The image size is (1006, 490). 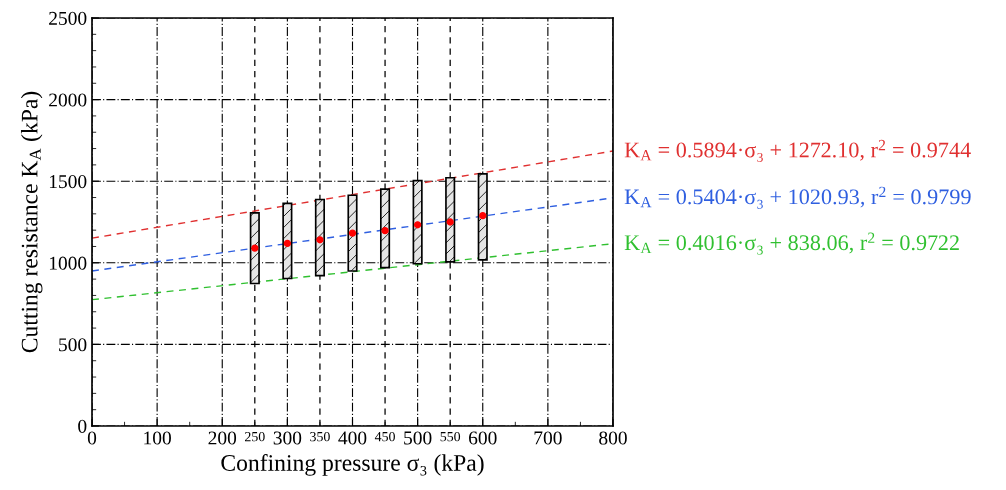 What do you see at coordinates (68, 263) in the screenshot?
I see `y-tick-label: 1000` at bounding box center [68, 263].